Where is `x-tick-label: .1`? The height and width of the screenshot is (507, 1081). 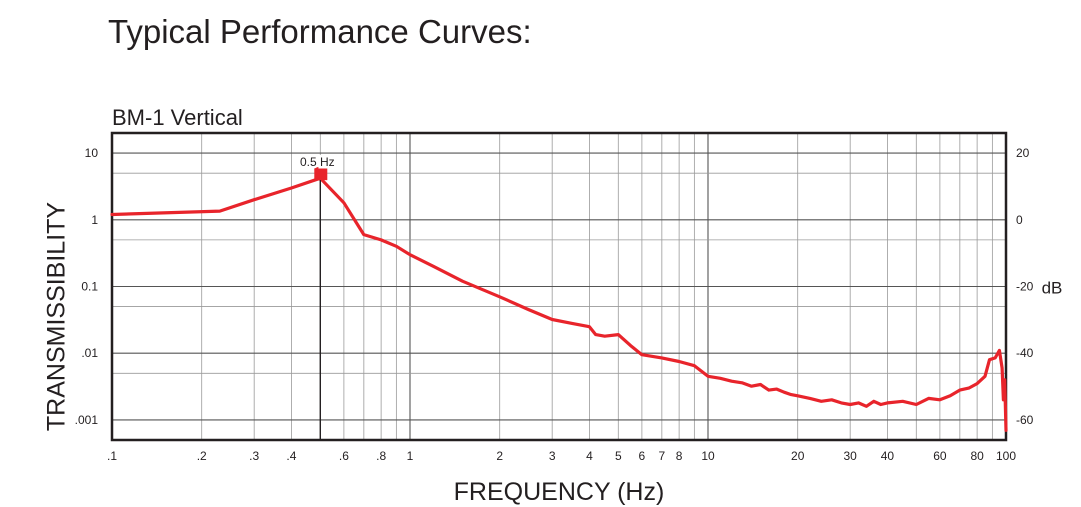
x-tick-label: .1 is located at coordinates (112, 456).